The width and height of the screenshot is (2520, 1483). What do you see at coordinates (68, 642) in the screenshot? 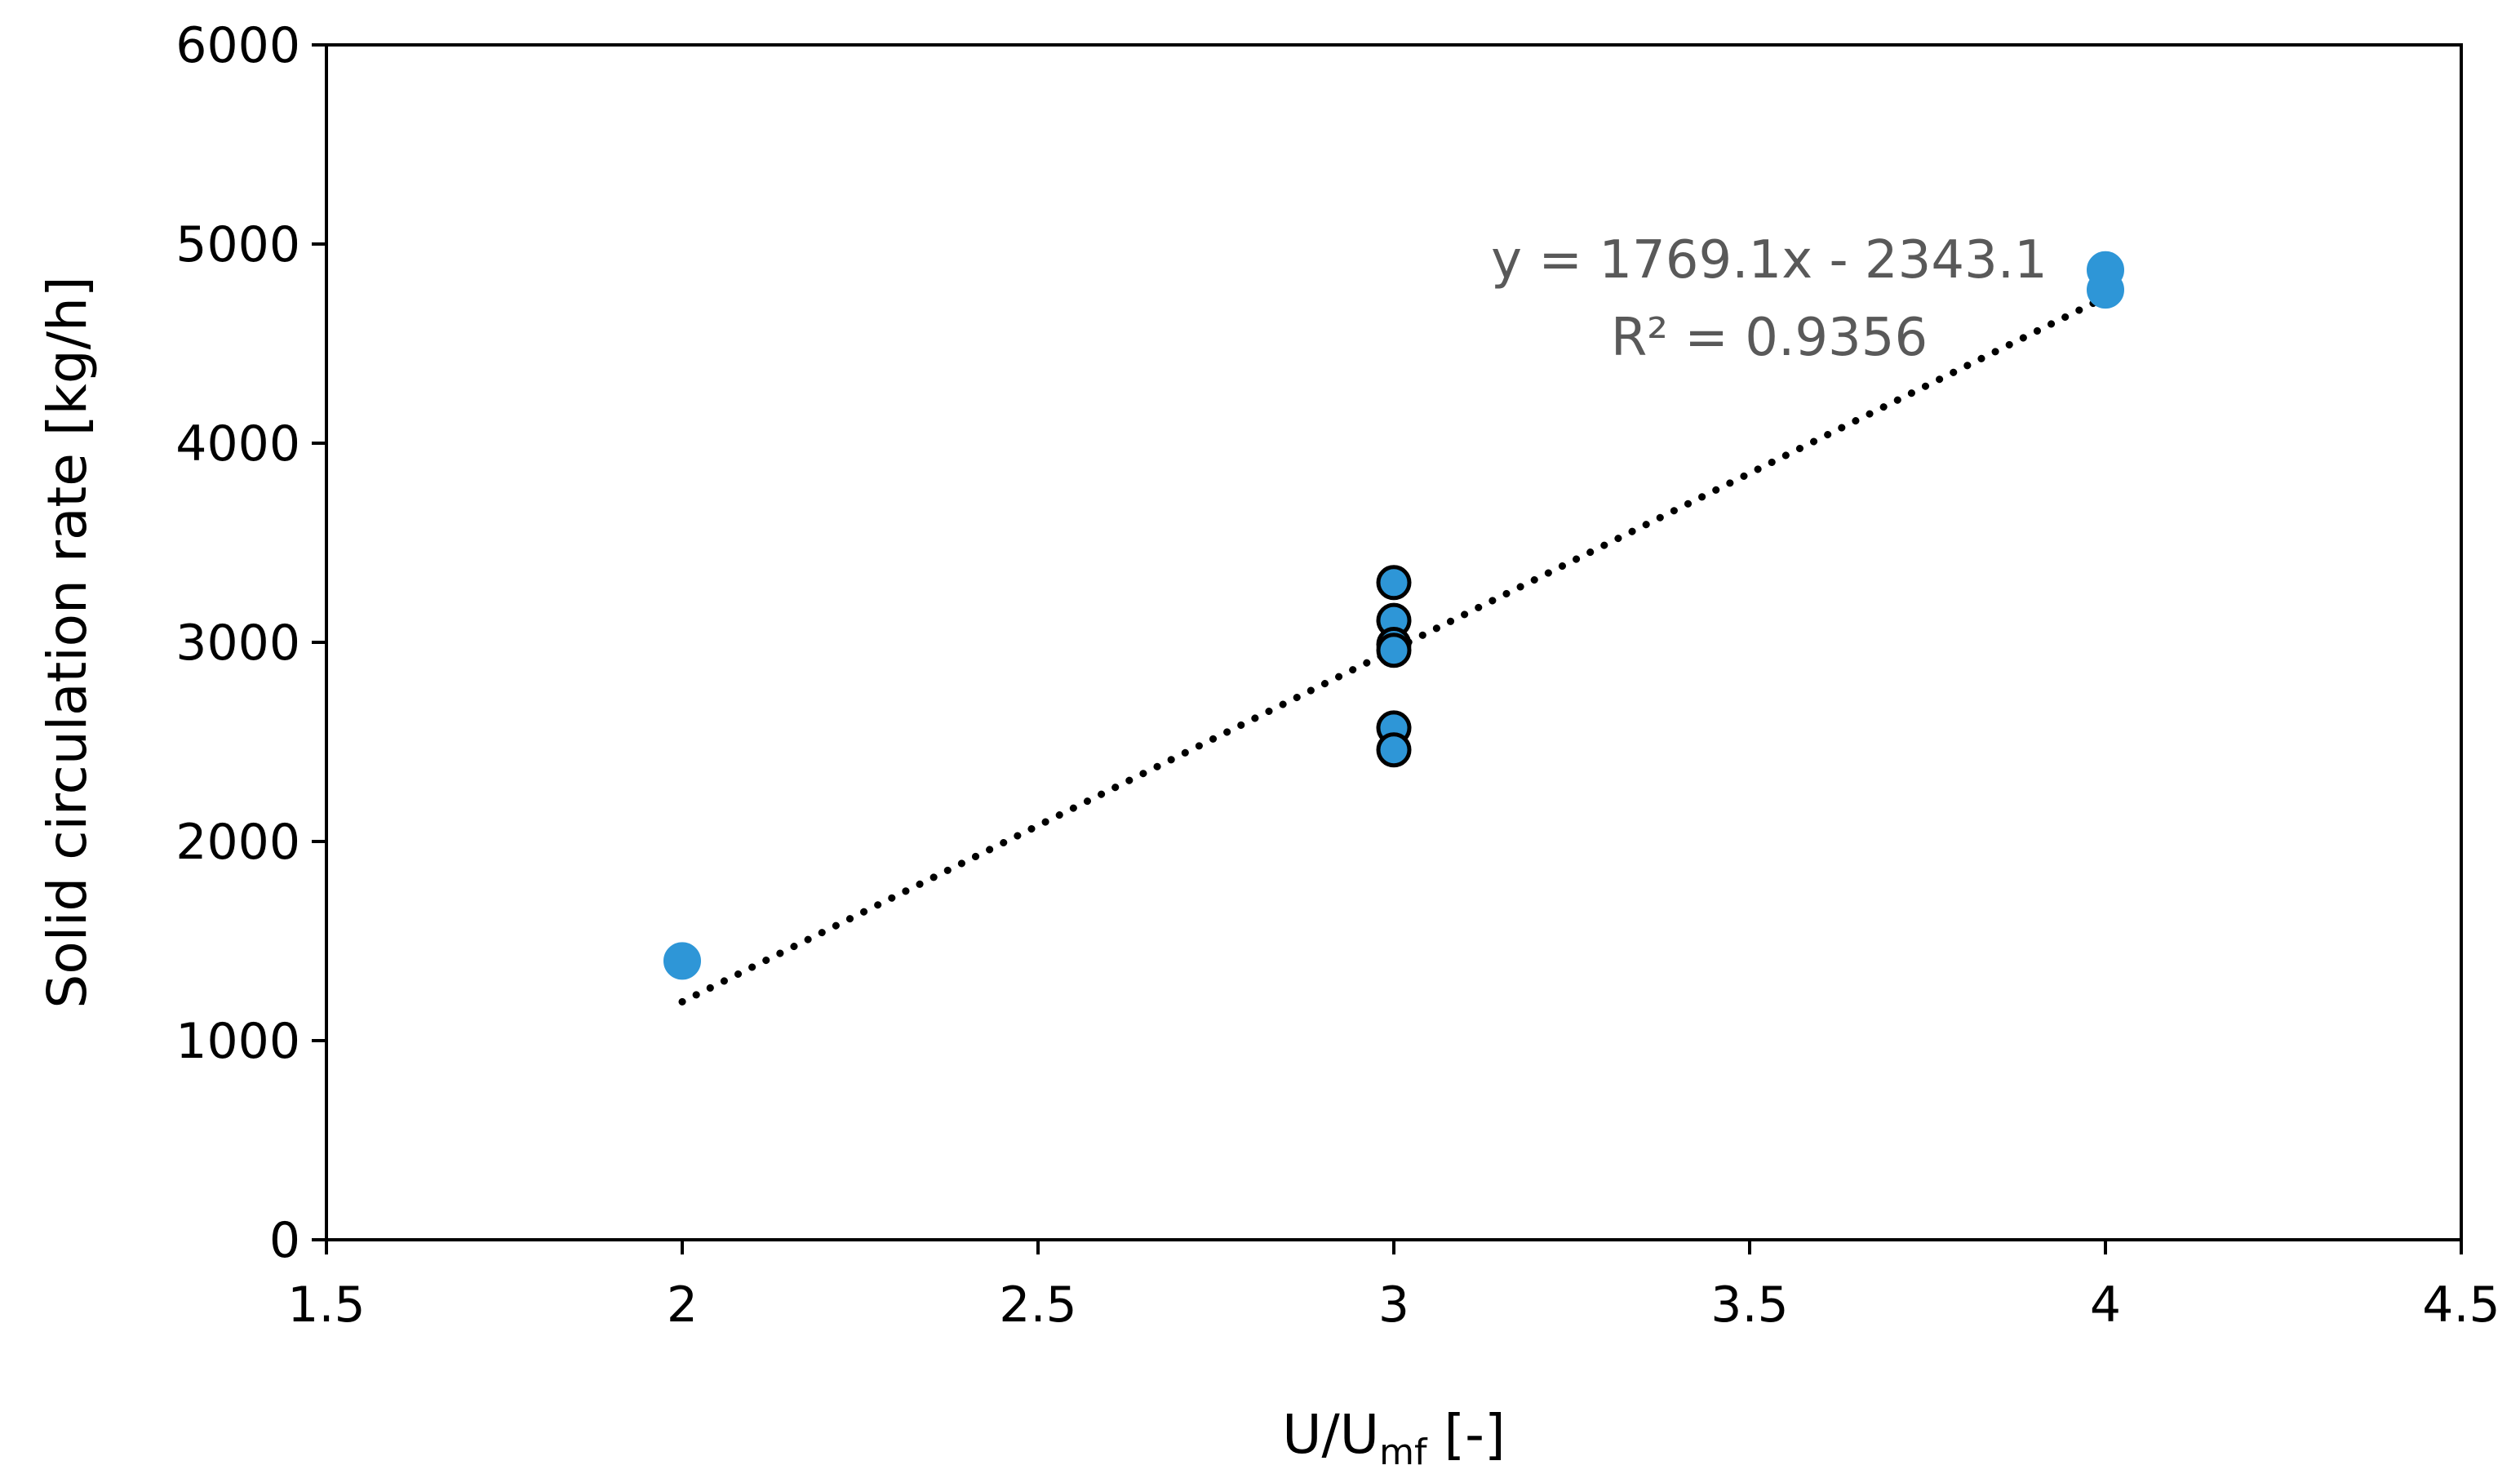
I see `y-axis-title: Solid circulation rate [kg/h]` at bounding box center [68, 642].